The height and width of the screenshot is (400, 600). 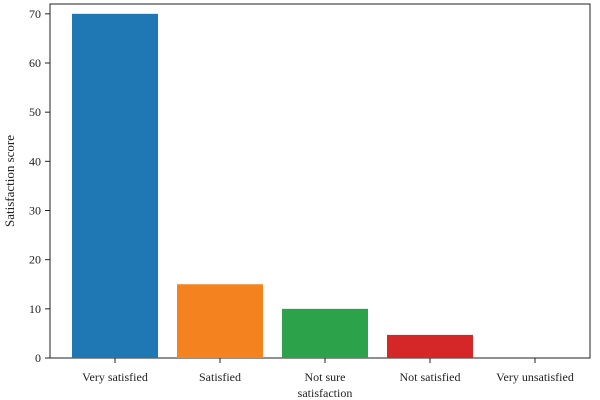 I want to click on y-axis-ticks: 0 10 20 30 40 50 60 70, so click(x=39, y=186).